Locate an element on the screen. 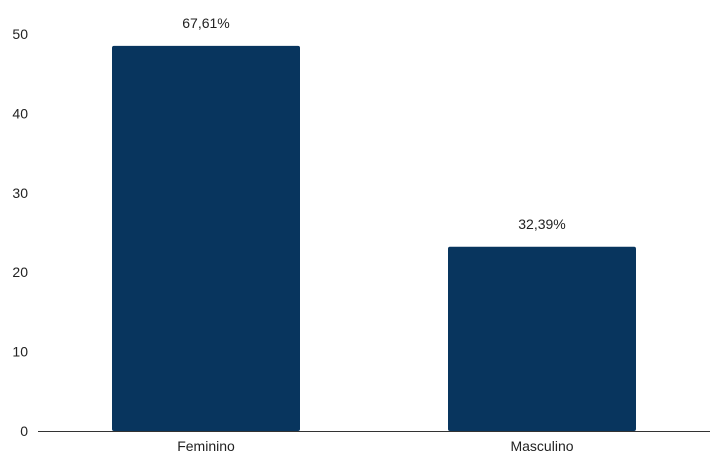 This screenshot has width=710, height=453. y-tick-label: 50 is located at coordinates (20, 34).